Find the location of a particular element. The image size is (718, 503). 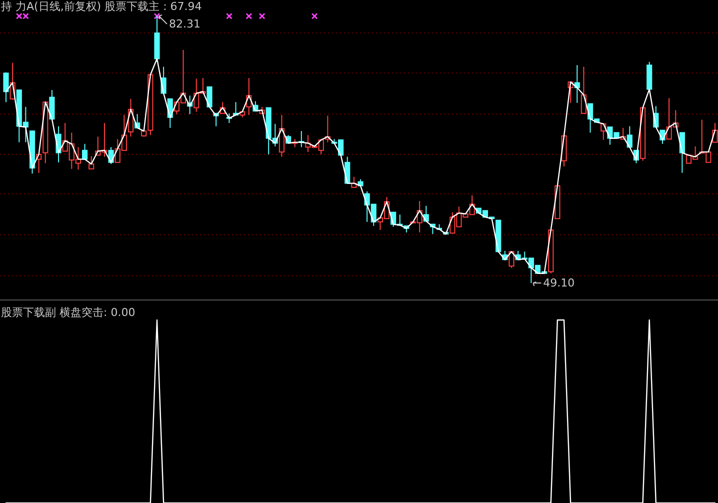

annotation: 82.31 is located at coordinates (184, 24).